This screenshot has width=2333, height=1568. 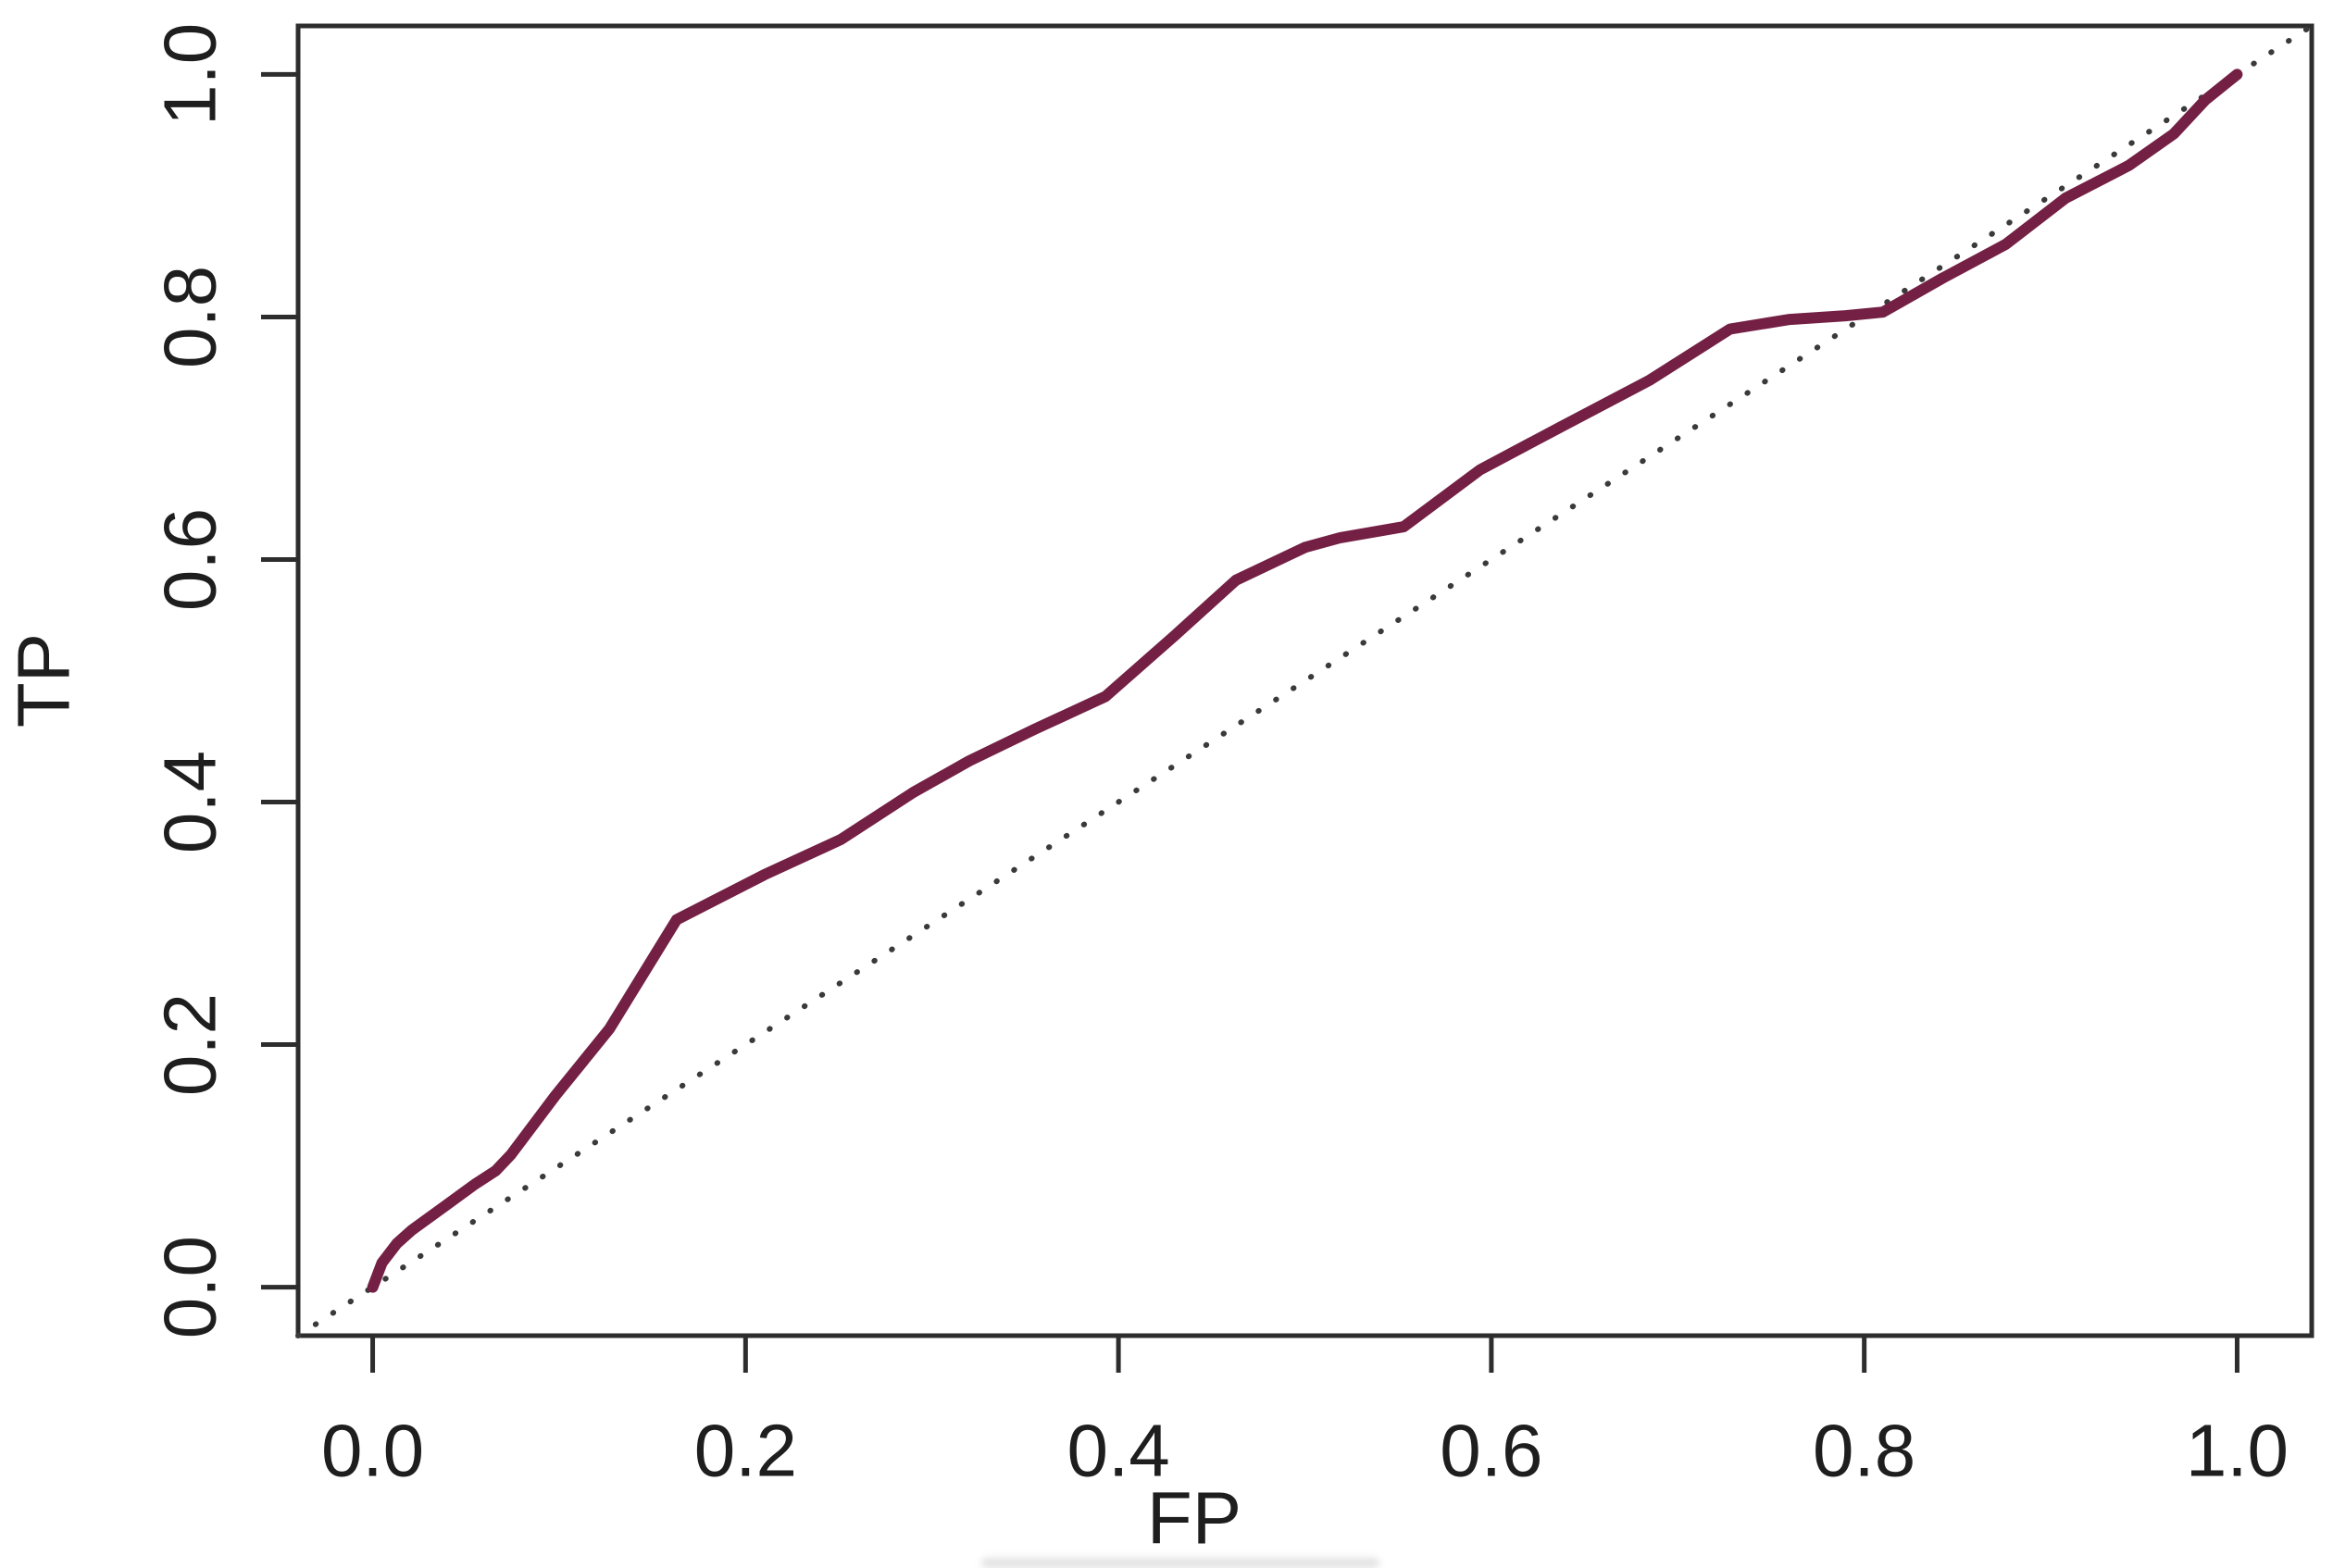 What do you see at coordinates (1305, 1414) in the screenshot?
I see `x-axis: 0.0 0.2 0.4 0.6 0.8 1.0` at bounding box center [1305, 1414].